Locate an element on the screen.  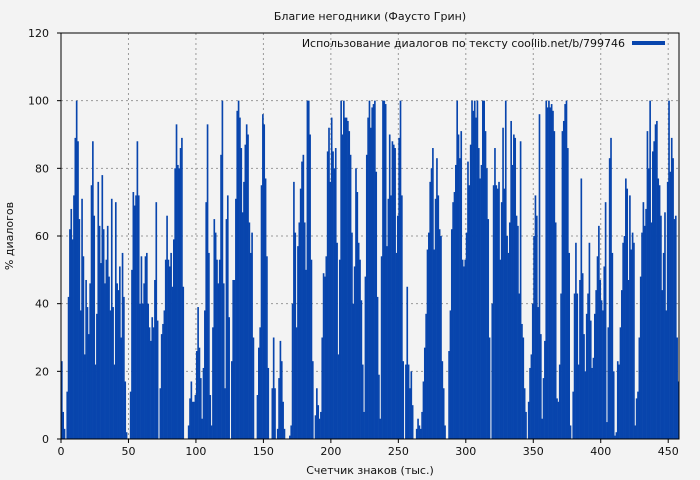
y-tick-label: 100 is located at coordinates (38, 101).